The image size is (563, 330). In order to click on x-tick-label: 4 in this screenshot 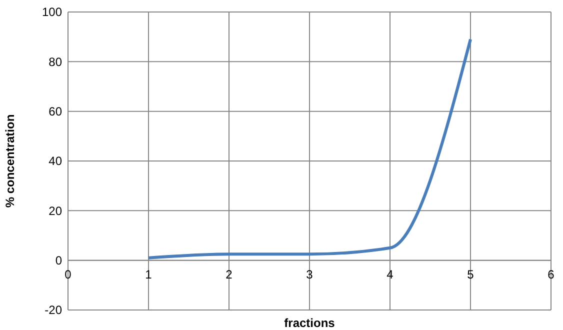, I will do `click(390, 274)`.